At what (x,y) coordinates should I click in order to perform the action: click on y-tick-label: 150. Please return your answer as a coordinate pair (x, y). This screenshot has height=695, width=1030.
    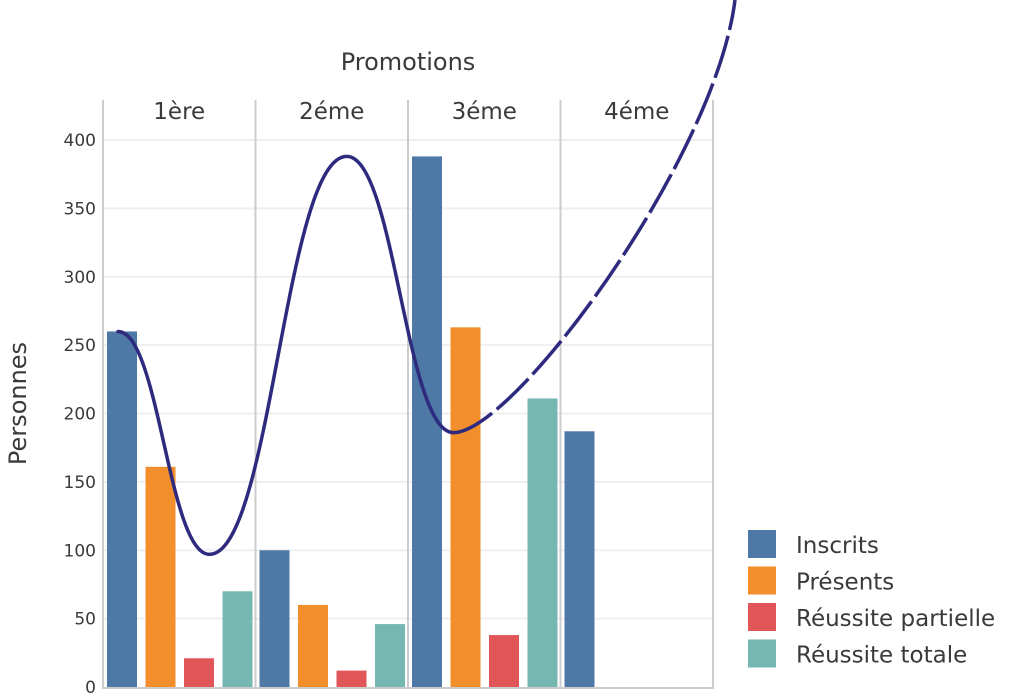
    Looking at the image, I should click on (80, 483).